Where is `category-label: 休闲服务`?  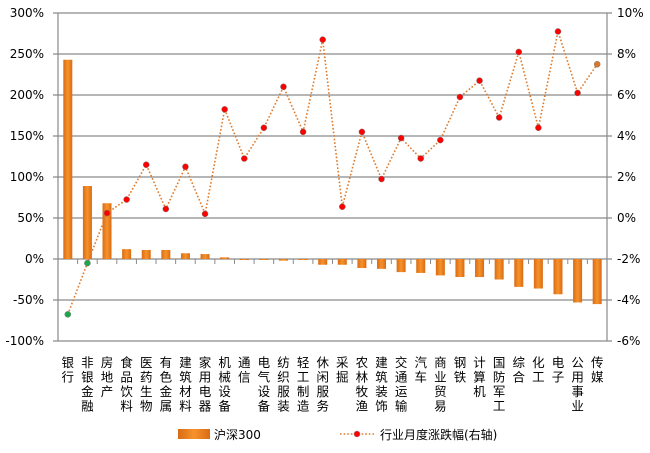 category-label: 休闲服务 is located at coordinates (322, 384).